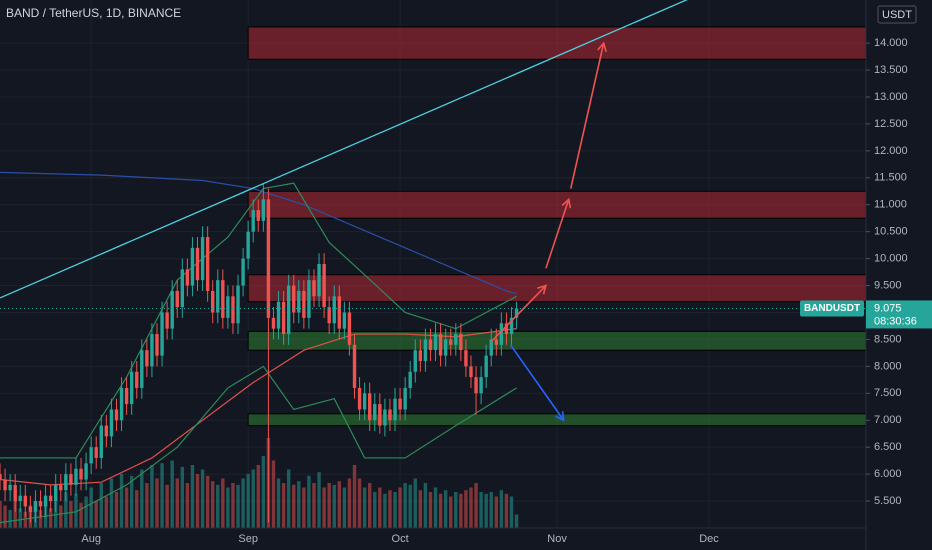  I want to click on zone, so click(557, 420).